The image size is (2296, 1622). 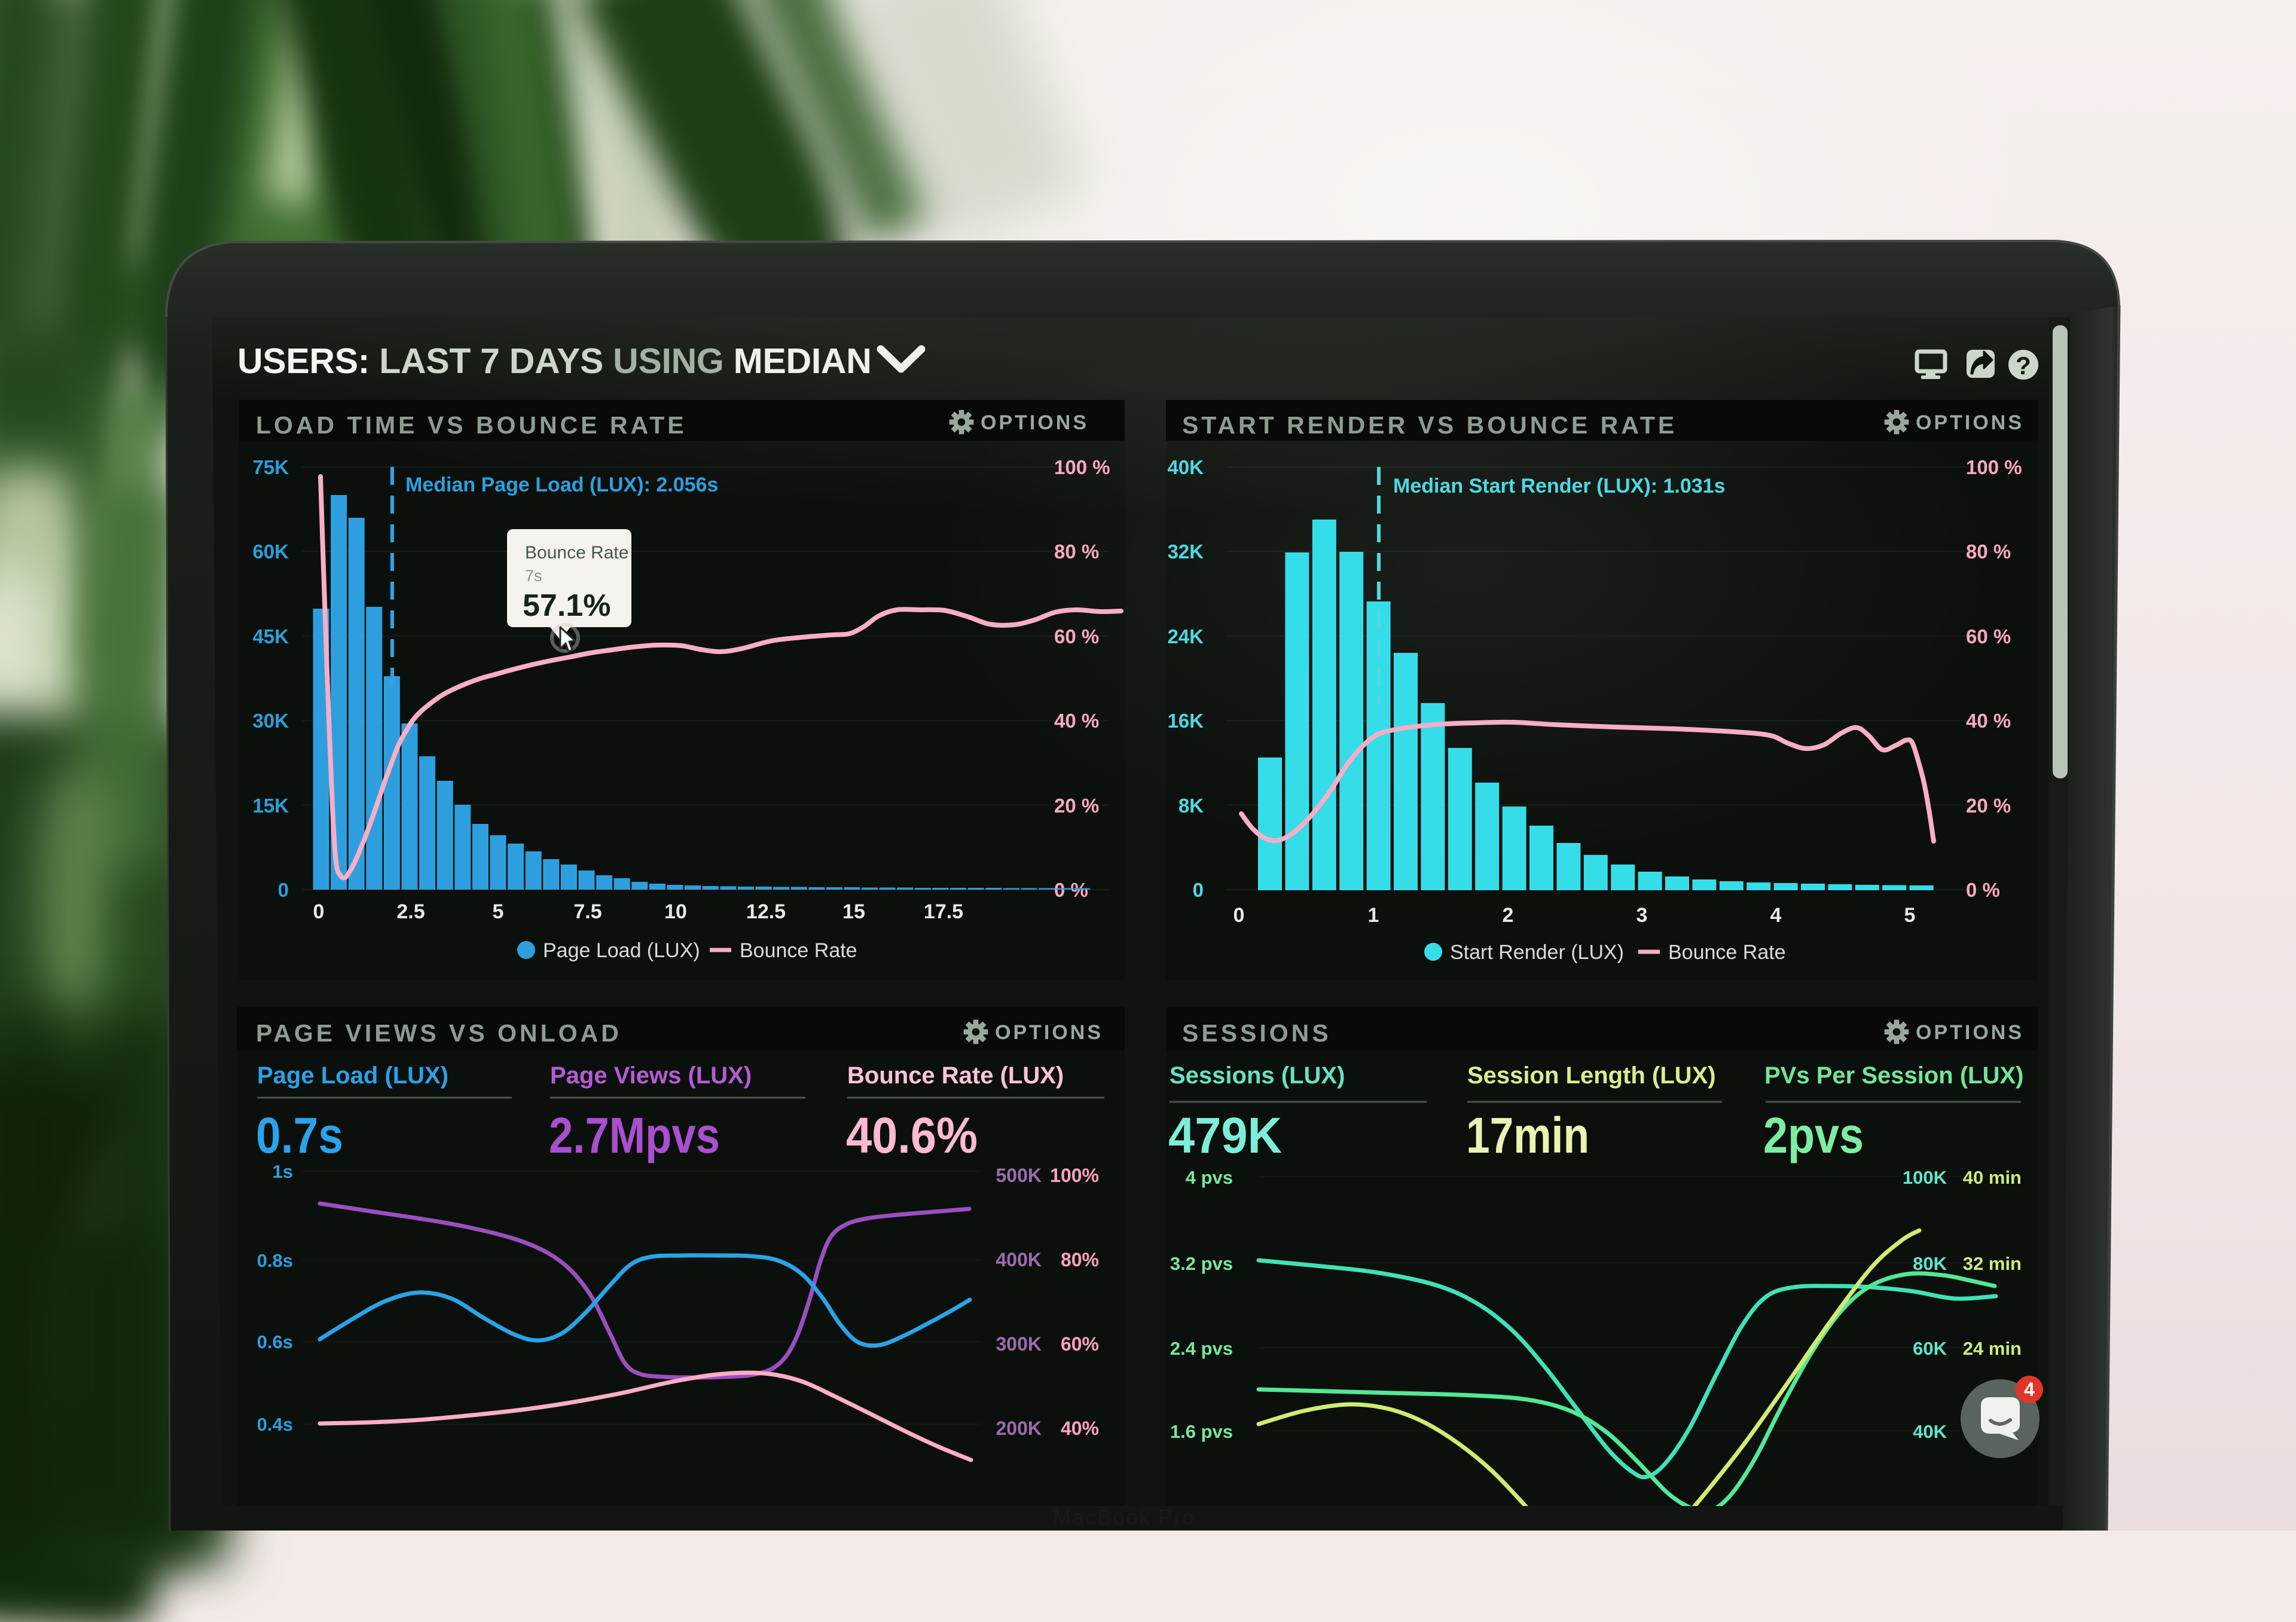 What do you see at coordinates (1527, 1135) in the screenshot?
I see `svg-text: 17min` at bounding box center [1527, 1135].